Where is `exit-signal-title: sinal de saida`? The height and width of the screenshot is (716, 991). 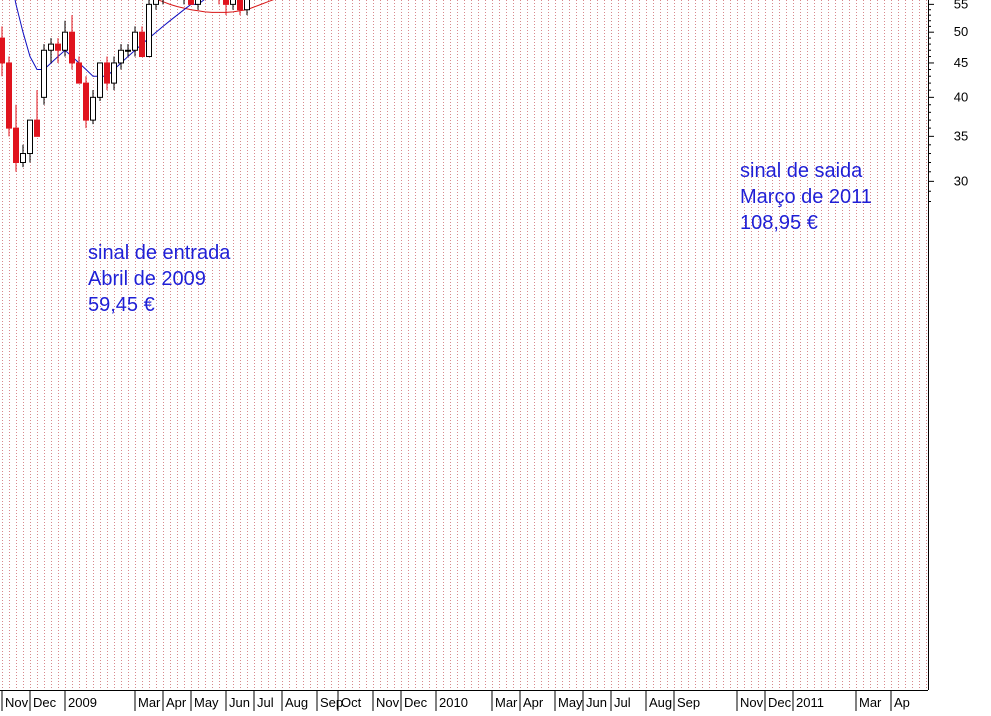
exit-signal-title: sinal de saida is located at coordinates (801, 171).